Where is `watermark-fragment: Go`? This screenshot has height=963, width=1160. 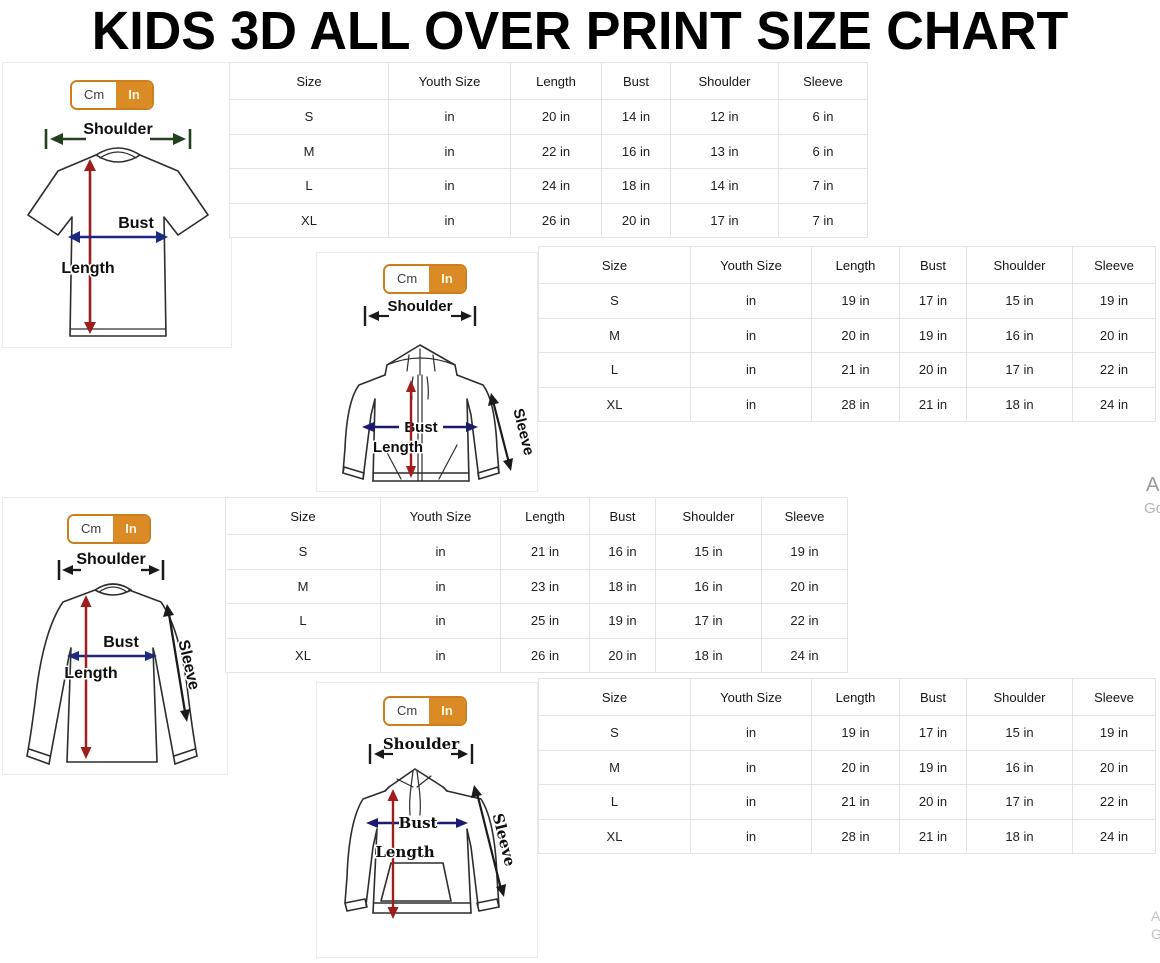 watermark-fragment: Go is located at coordinates (1152, 508).